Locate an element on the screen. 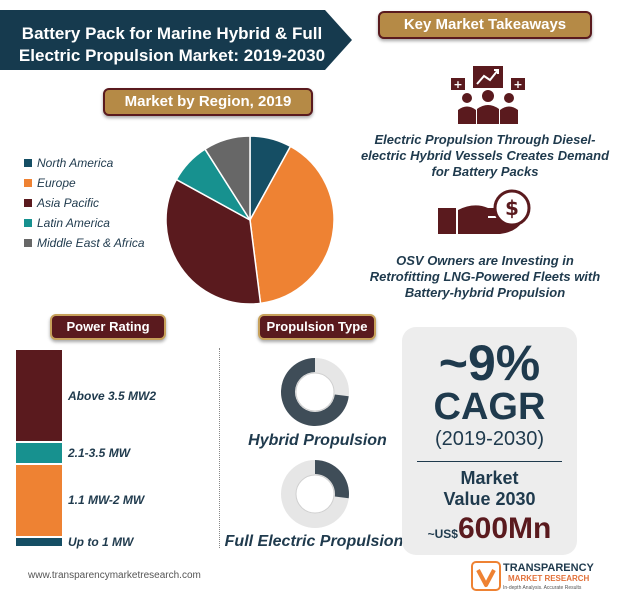 The width and height of the screenshot is (620, 595). market-value: ~US$600Mn is located at coordinates (489, 531).